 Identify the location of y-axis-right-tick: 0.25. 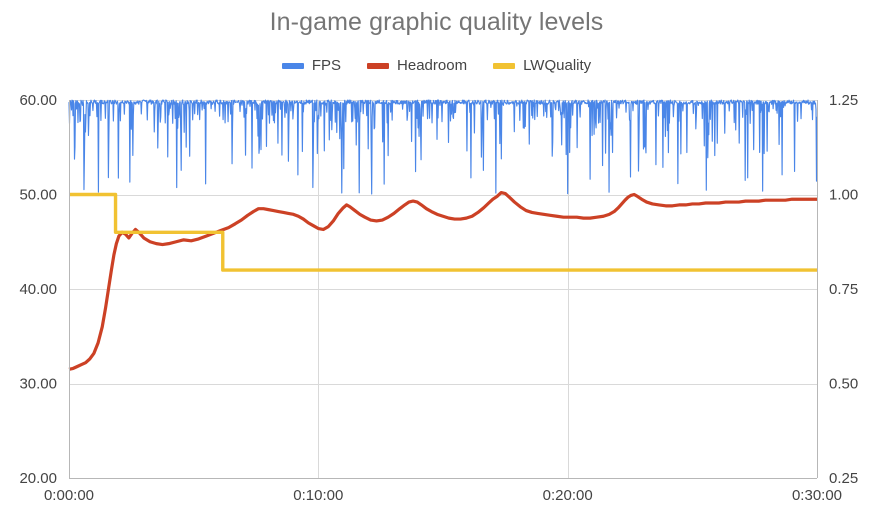
(843, 478).